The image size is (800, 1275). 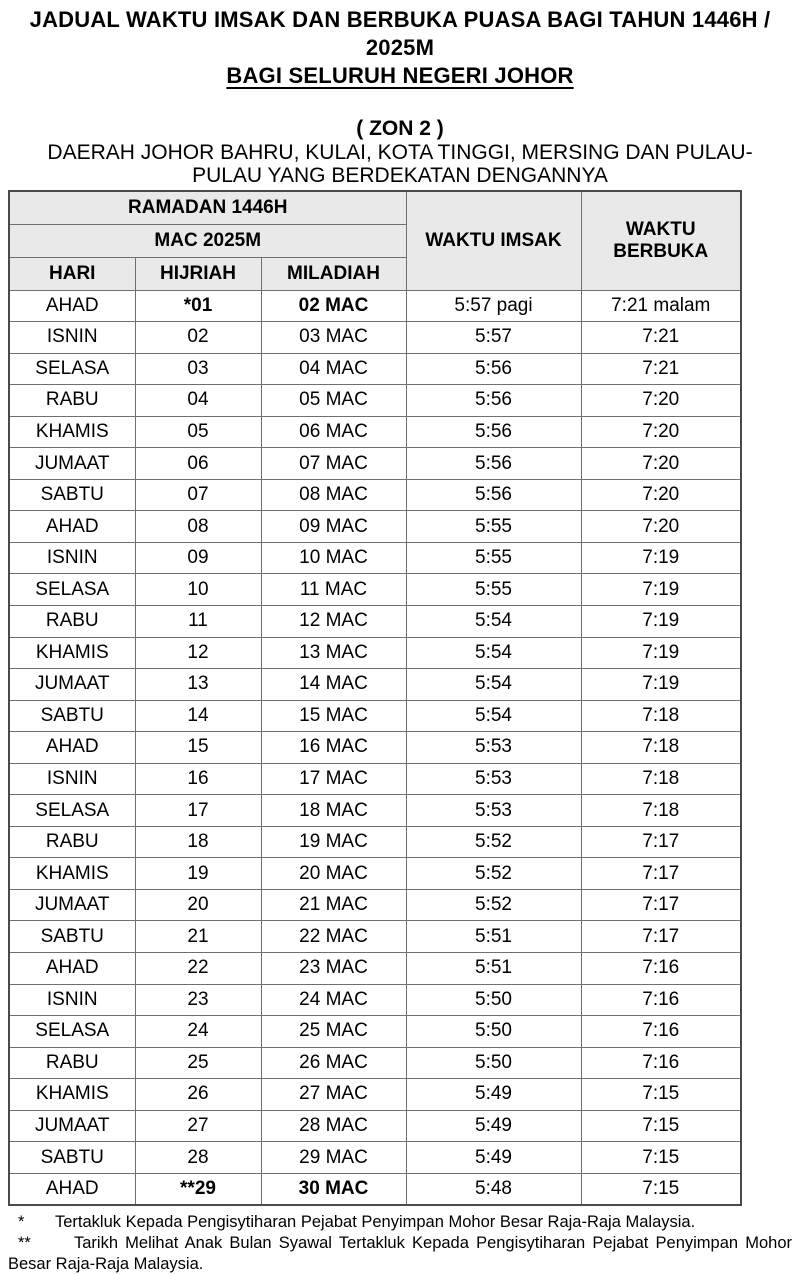 I want to click on cell-hijriah: 04, so click(x=198, y=400).